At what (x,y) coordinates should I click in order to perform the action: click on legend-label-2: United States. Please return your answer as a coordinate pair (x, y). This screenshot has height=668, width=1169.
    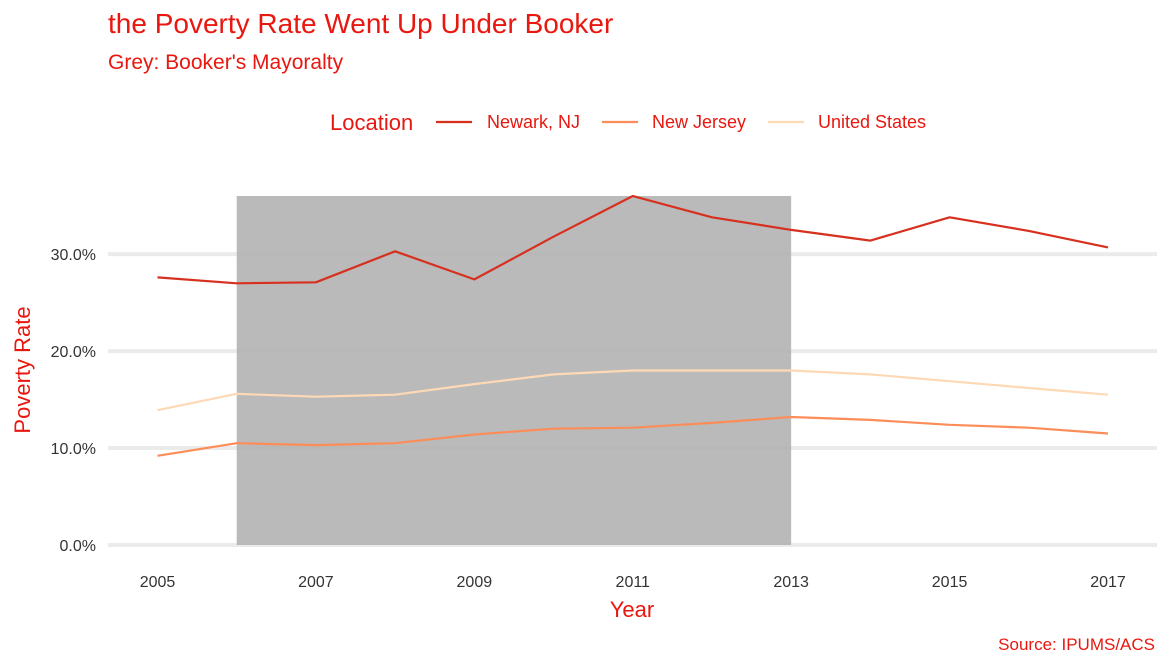
    Looking at the image, I should click on (872, 122).